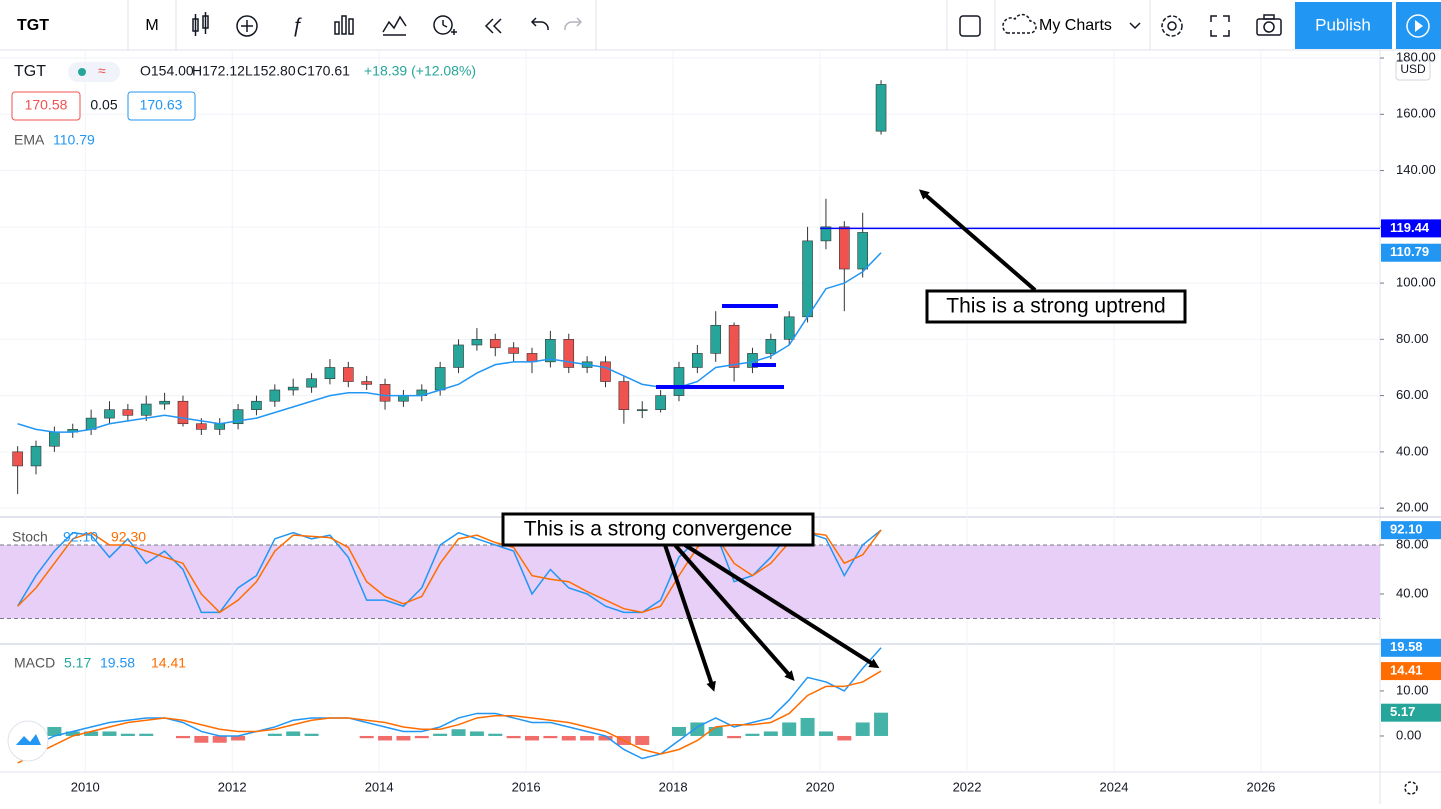  What do you see at coordinates (1412, 592) in the screenshot?
I see `y-tick-label: 40.00` at bounding box center [1412, 592].